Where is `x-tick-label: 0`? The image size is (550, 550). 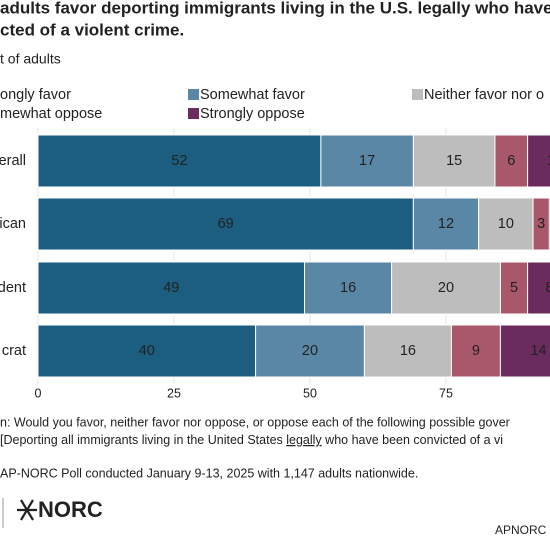 x-tick-label: 0 is located at coordinates (38, 393).